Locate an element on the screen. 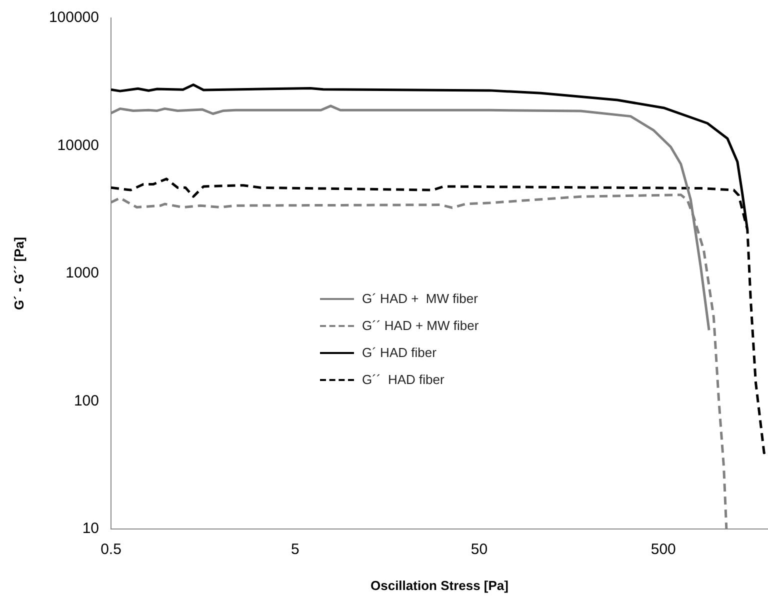 The image size is (768, 598). legend-label: G´´ HAD + MW fiber is located at coordinates (420, 325).